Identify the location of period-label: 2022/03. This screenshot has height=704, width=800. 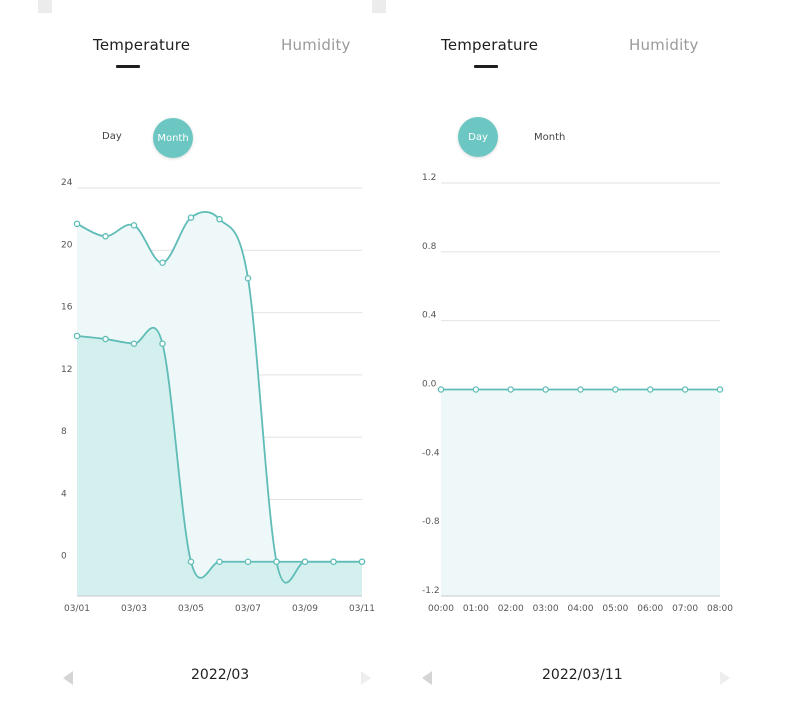
(220, 675).